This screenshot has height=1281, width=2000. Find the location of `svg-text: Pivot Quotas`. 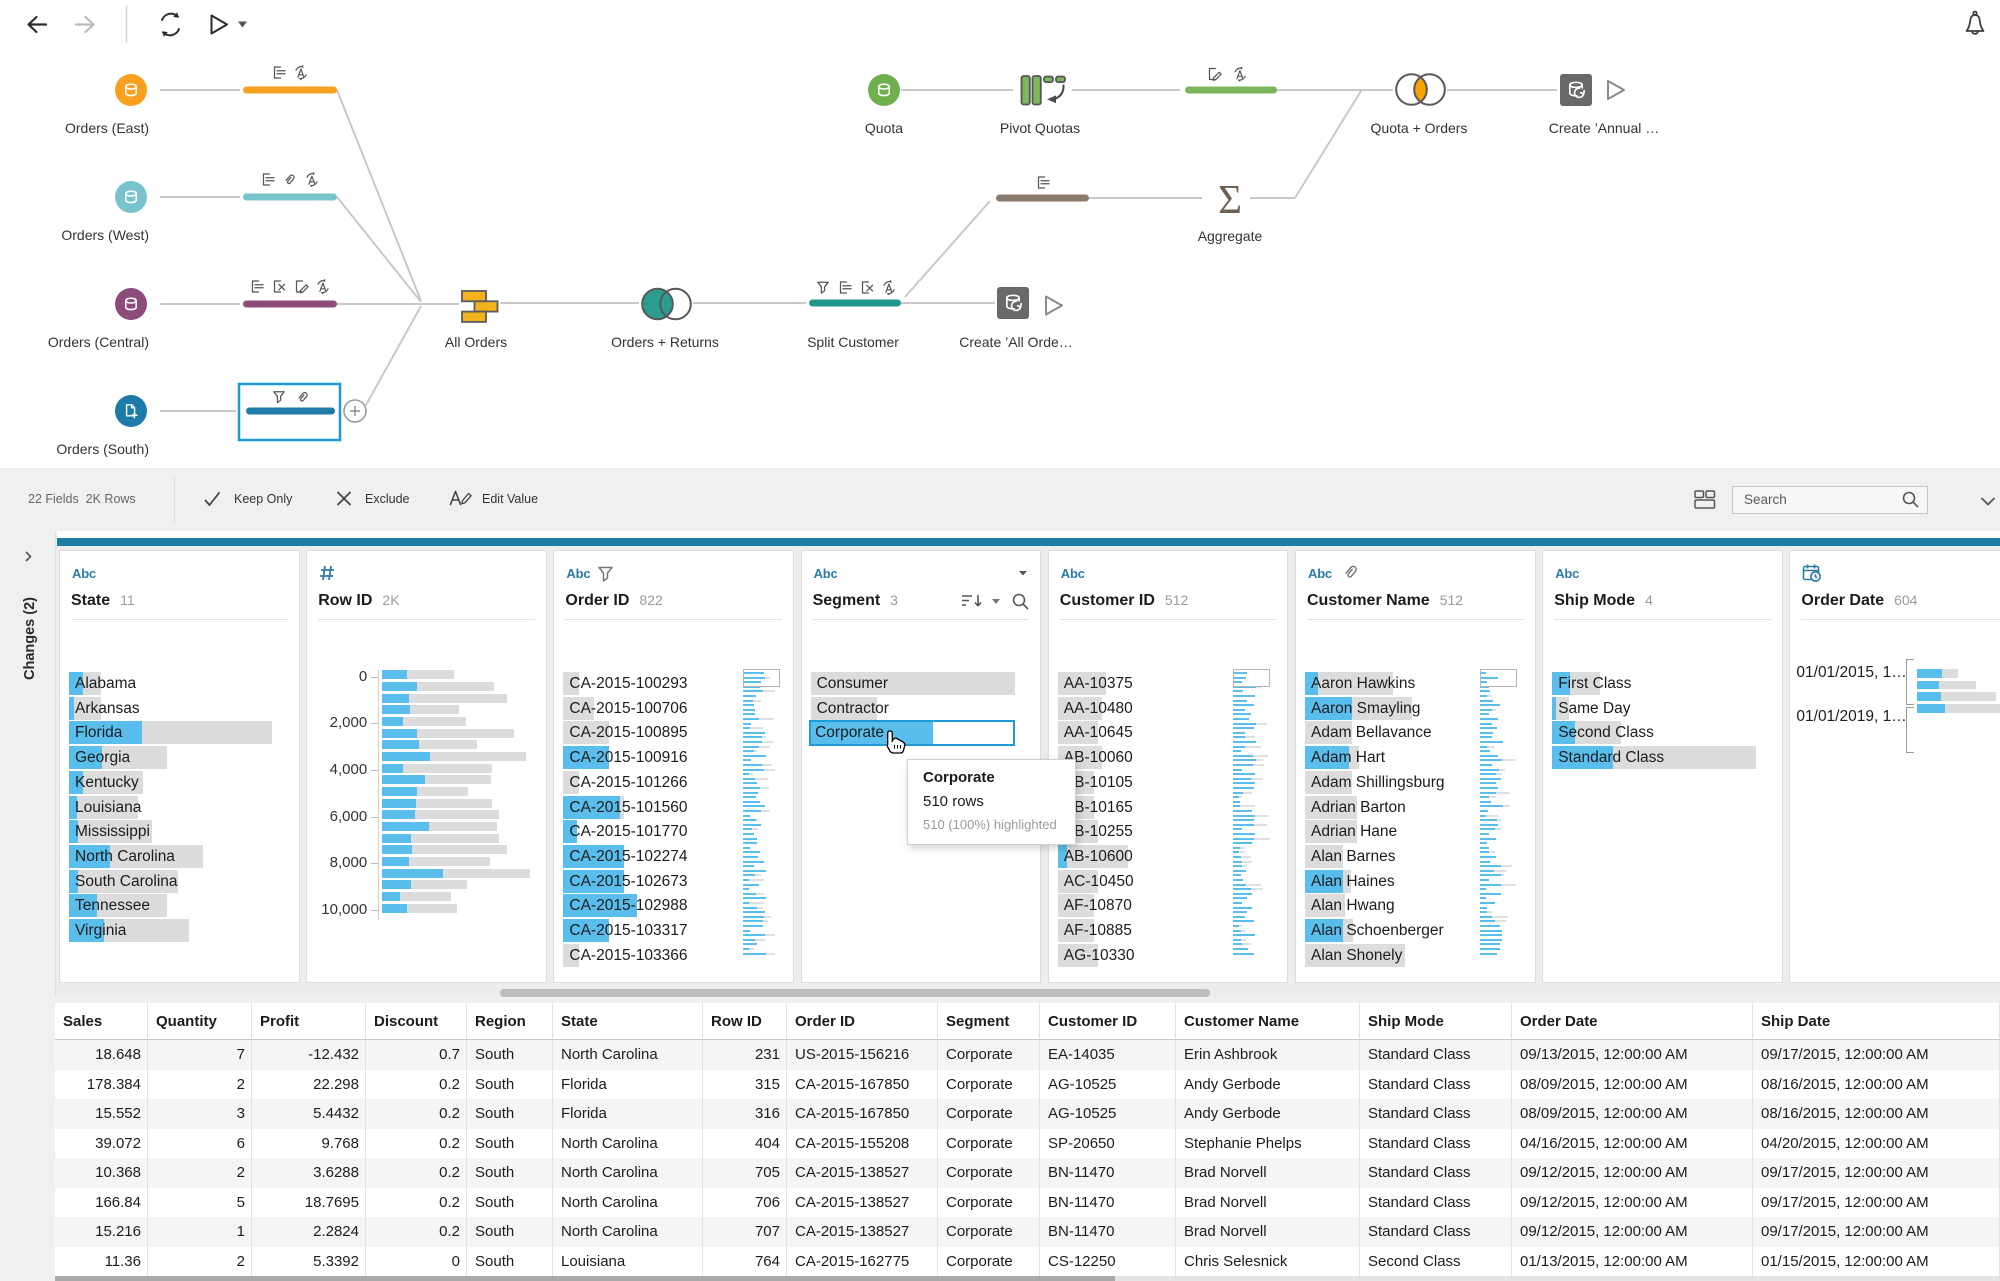

svg-text: Pivot Quotas is located at coordinates (1040, 128).